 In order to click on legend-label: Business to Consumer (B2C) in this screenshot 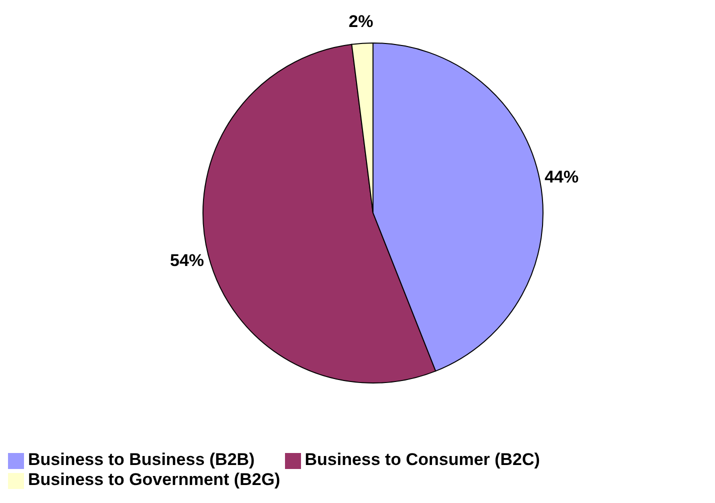, I will do `click(422, 459)`.